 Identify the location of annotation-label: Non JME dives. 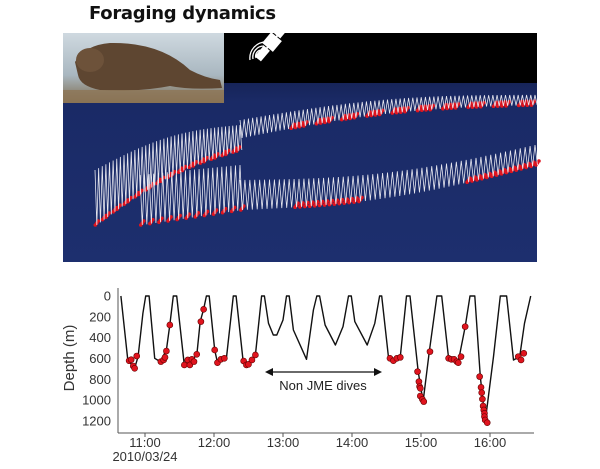
(323, 385).